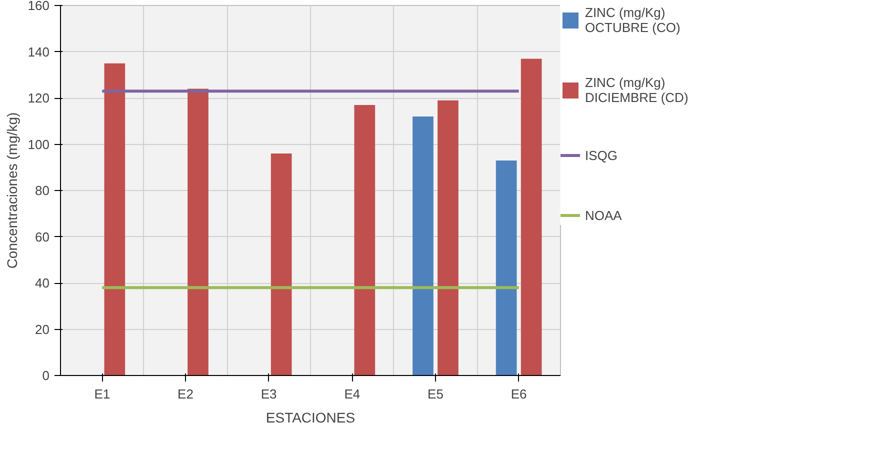 This screenshot has width=870, height=466. What do you see at coordinates (636, 90) in the screenshot?
I see `legend-label: ZINC (mg/Kg) DICIEMBRE (CD)` at bounding box center [636, 90].